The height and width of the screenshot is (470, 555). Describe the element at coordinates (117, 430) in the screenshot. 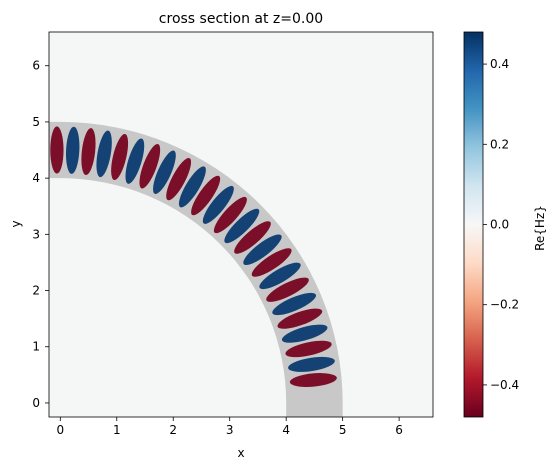

I see `x-tick-label: 1` at that location.